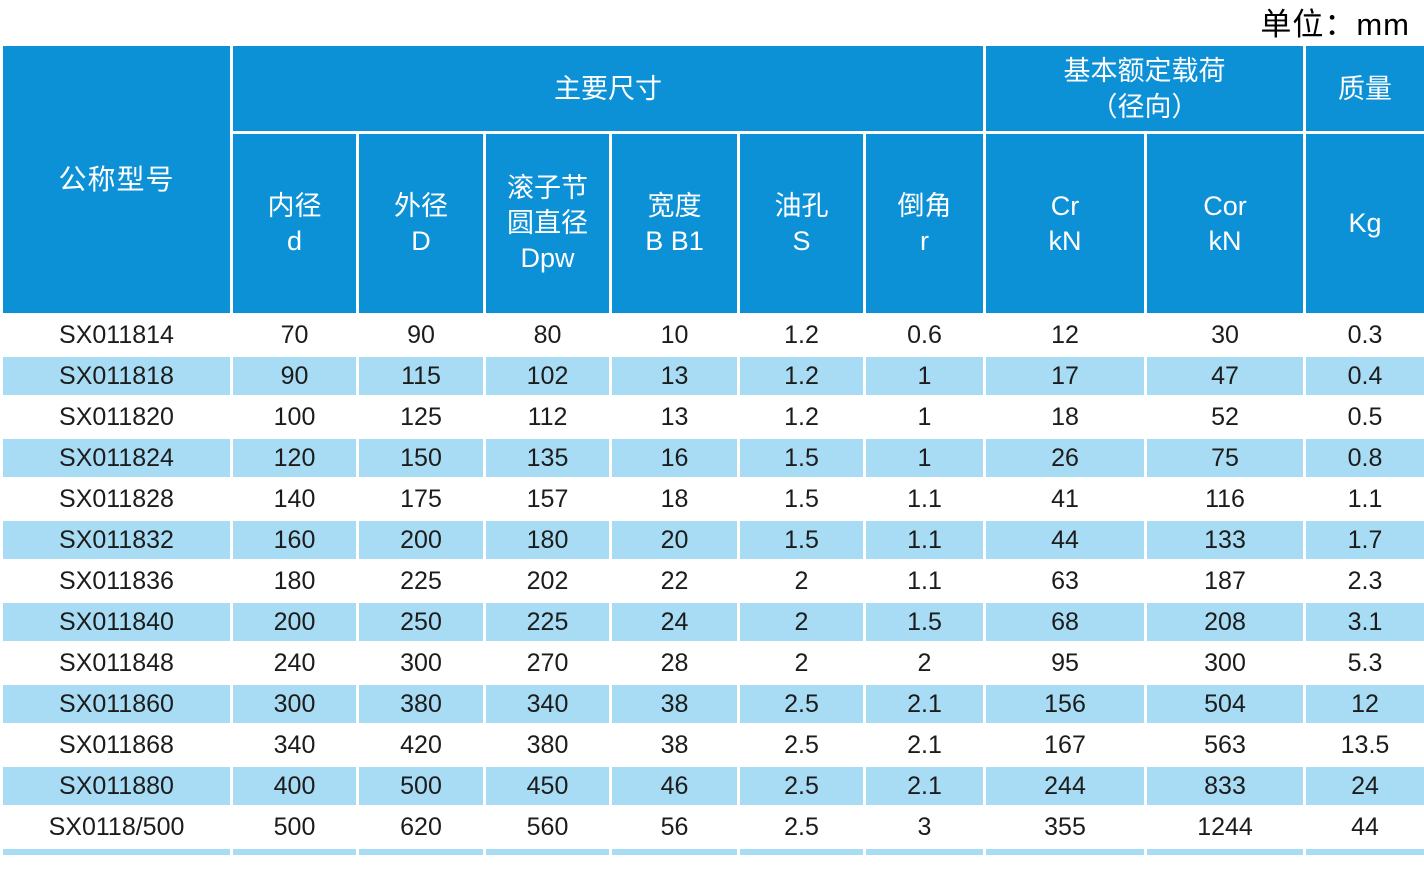  What do you see at coordinates (1225, 581) in the screenshot?
I see `value-cell: 187` at bounding box center [1225, 581].